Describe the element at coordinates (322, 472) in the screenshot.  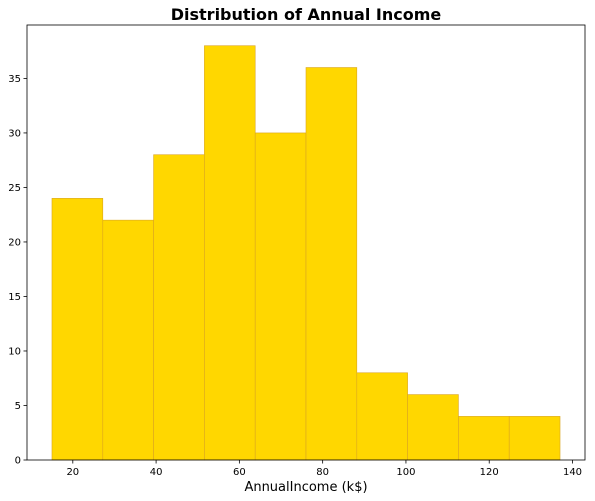
I see `x-tick-label: 80` at that location.